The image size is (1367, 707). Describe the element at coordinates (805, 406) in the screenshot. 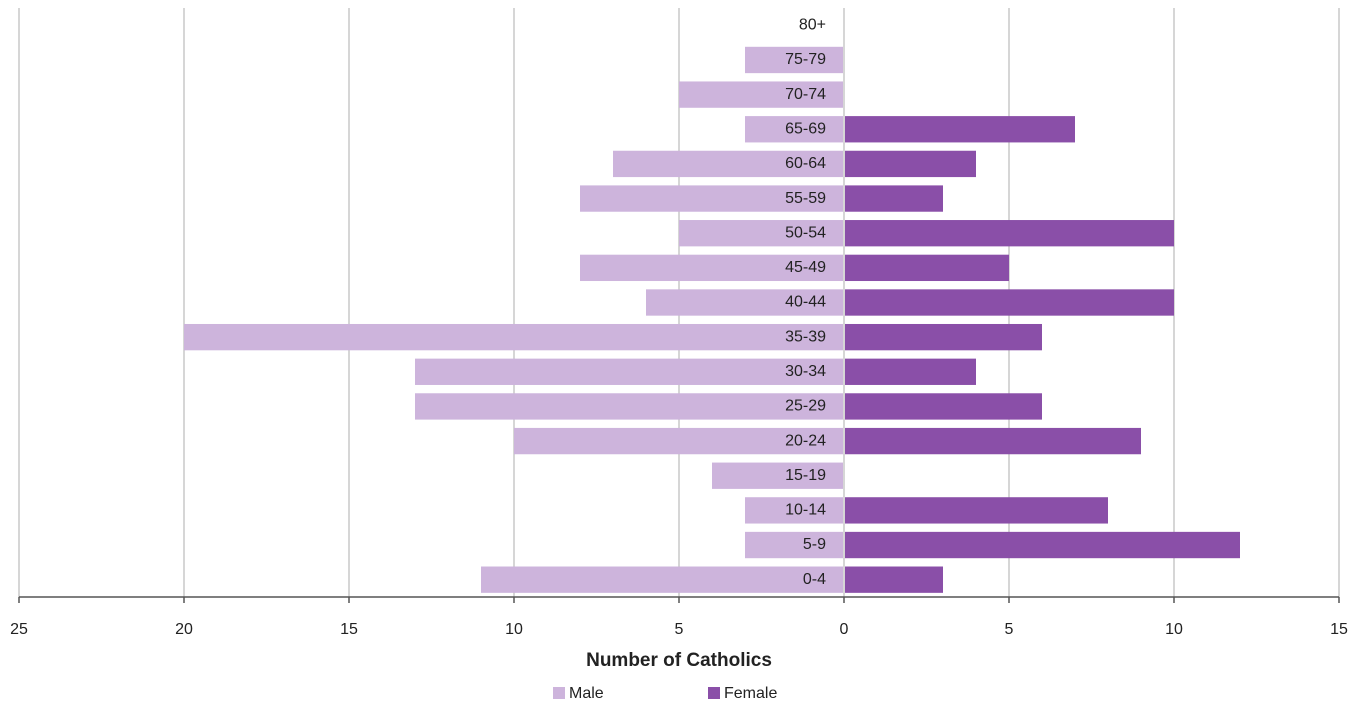

I see `category-label: 25-29` at that location.